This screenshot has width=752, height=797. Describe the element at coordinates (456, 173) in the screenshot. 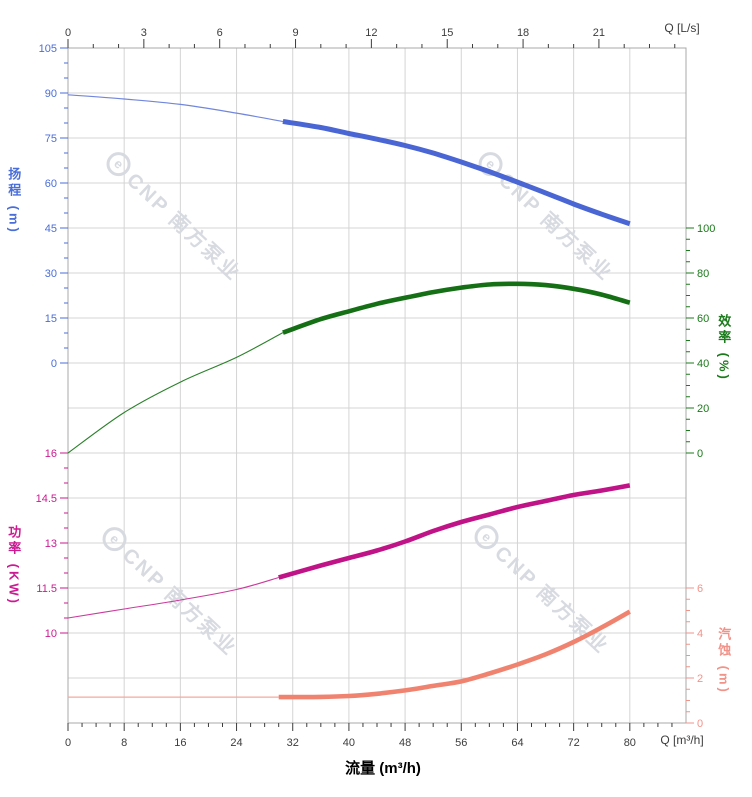

I see `head-curve` at that location.